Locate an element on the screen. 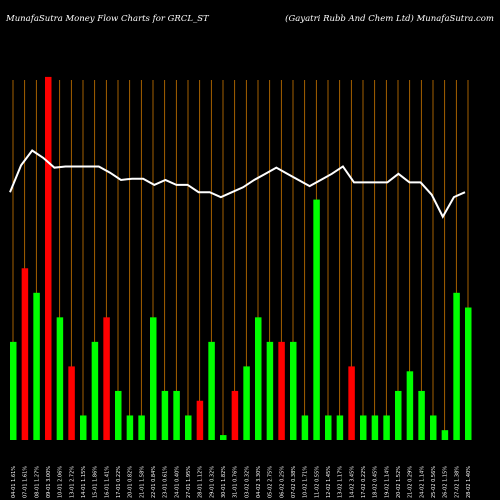 The width and height of the screenshot is (500, 500). price-line-path is located at coordinates (237, 184).